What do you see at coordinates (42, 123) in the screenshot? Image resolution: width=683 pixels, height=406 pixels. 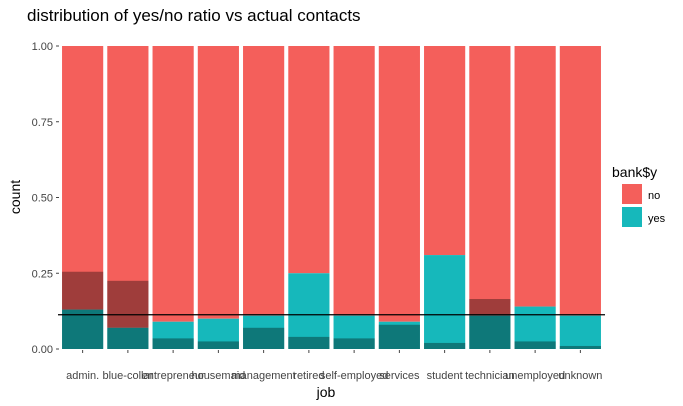 I see `y-tick-label: 0.75` at bounding box center [42, 123].